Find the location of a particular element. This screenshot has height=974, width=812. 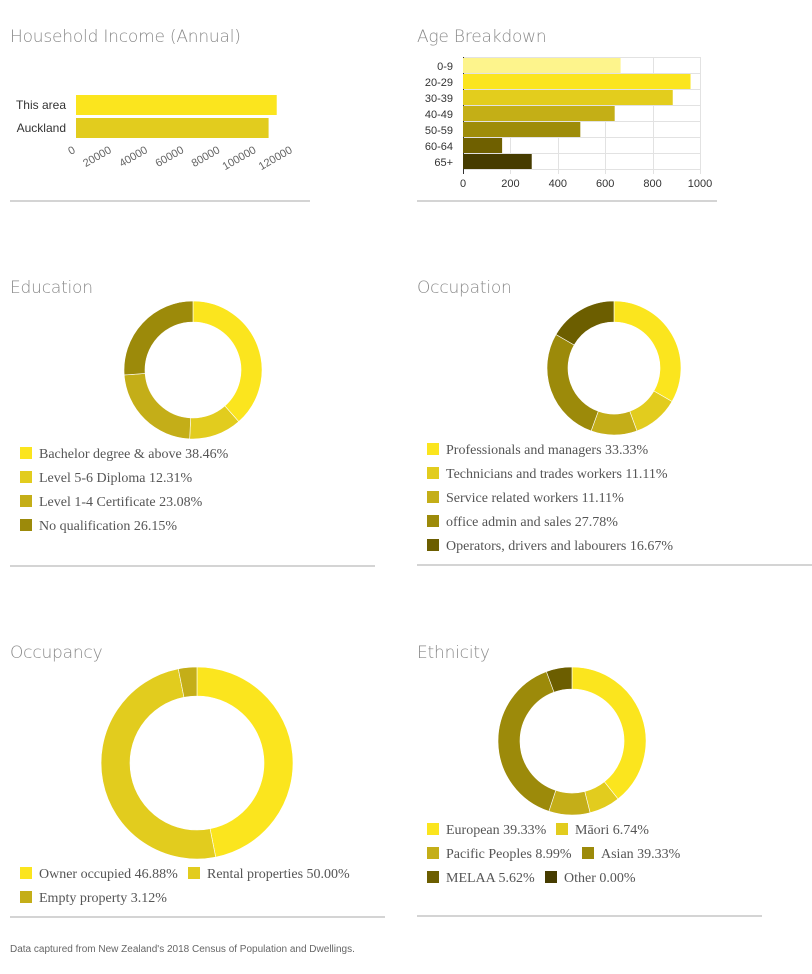

legend-label: Other 0.00% is located at coordinates (600, 878).